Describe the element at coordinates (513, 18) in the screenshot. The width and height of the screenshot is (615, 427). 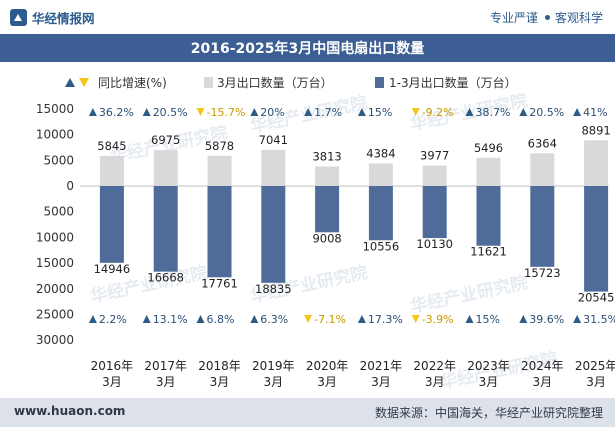
I see `tag-professional: 专业严谨` at that location.